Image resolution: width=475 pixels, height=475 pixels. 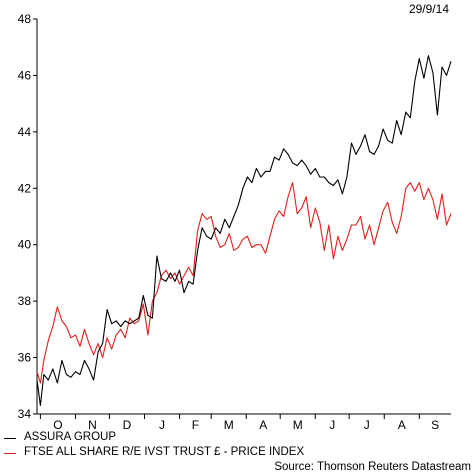 I want to click on y-tick-label: 44, so click(x=25, y=132).